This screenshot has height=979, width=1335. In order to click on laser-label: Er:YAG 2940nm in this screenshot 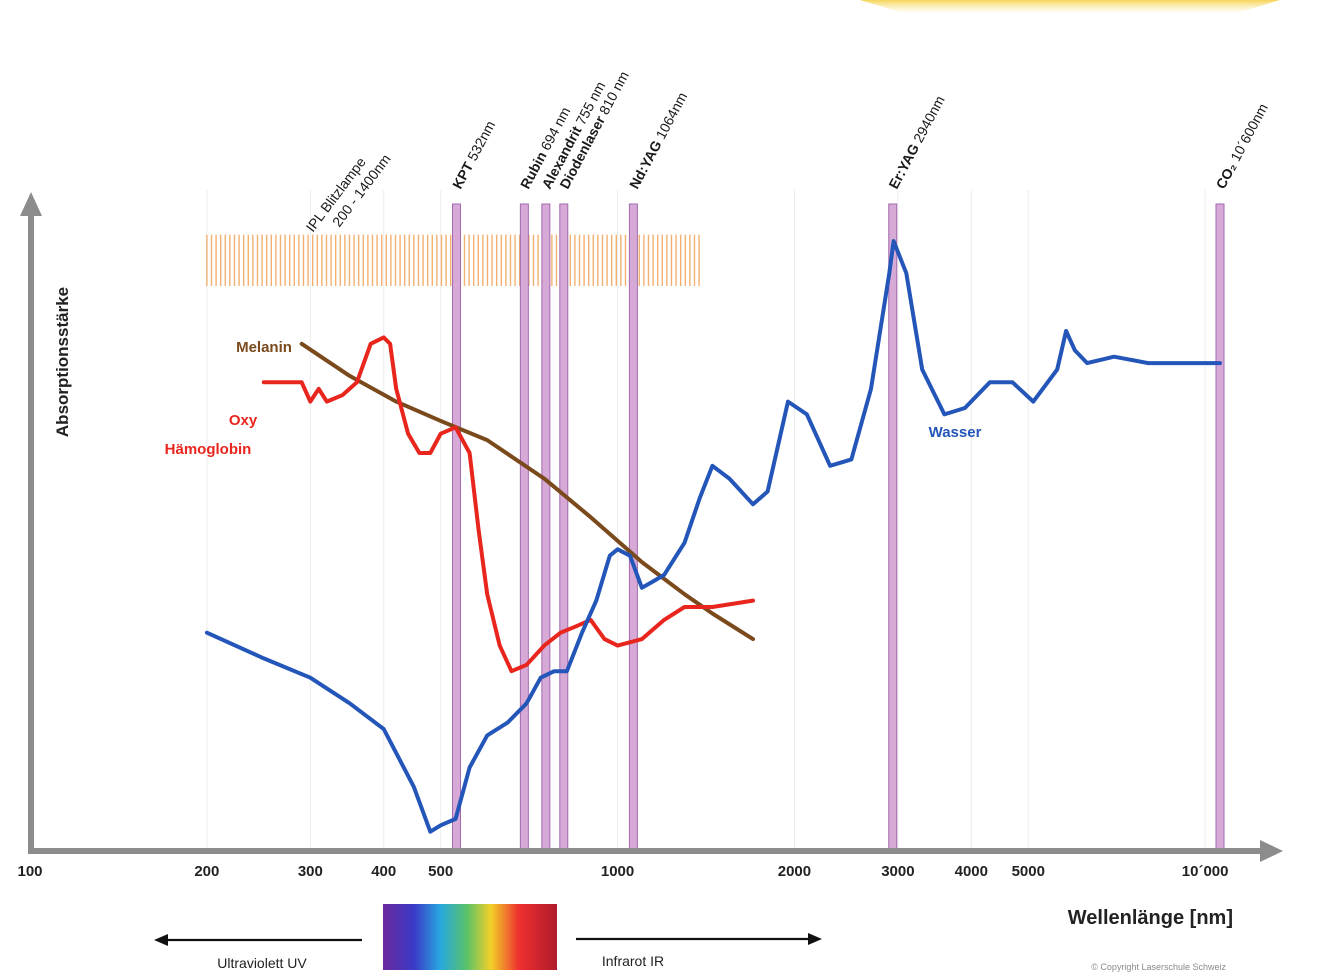, I will do `click(916, 142)`.